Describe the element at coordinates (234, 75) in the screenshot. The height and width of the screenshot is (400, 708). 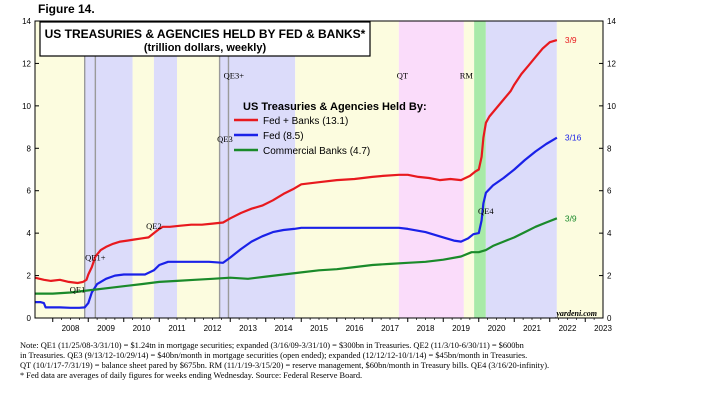
I see `period-annotation: QE3+` at that location.